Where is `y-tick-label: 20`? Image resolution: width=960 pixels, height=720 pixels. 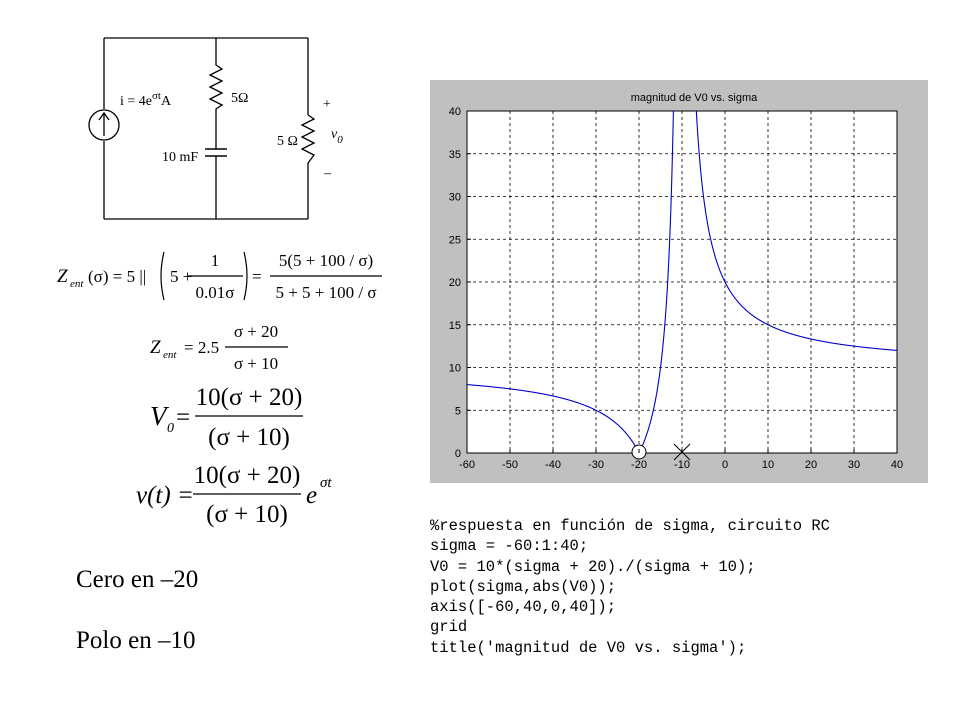
y-tick-label: 20 is located at coordinates (455, 283).